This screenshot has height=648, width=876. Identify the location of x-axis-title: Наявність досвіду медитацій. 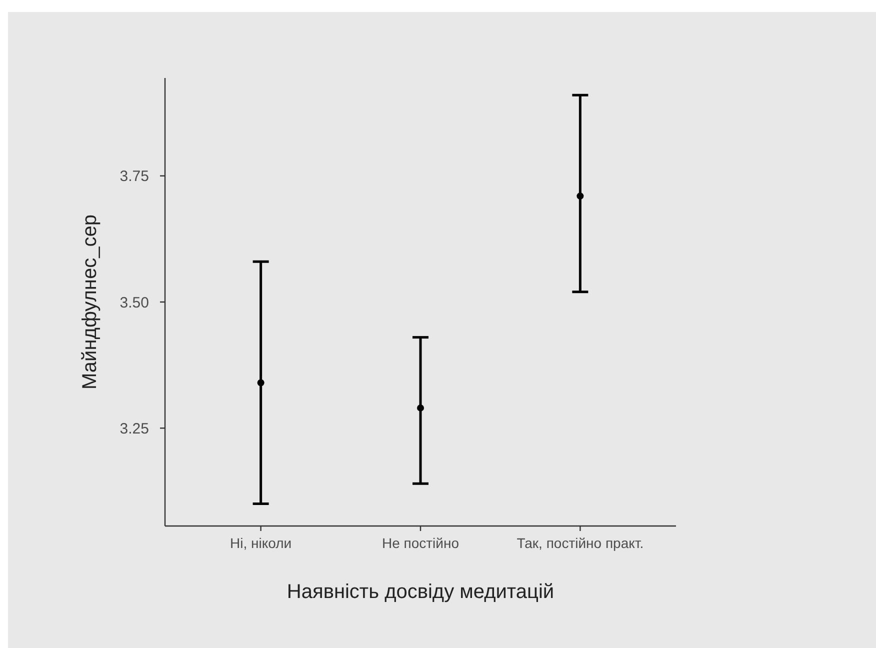
(420, 592).